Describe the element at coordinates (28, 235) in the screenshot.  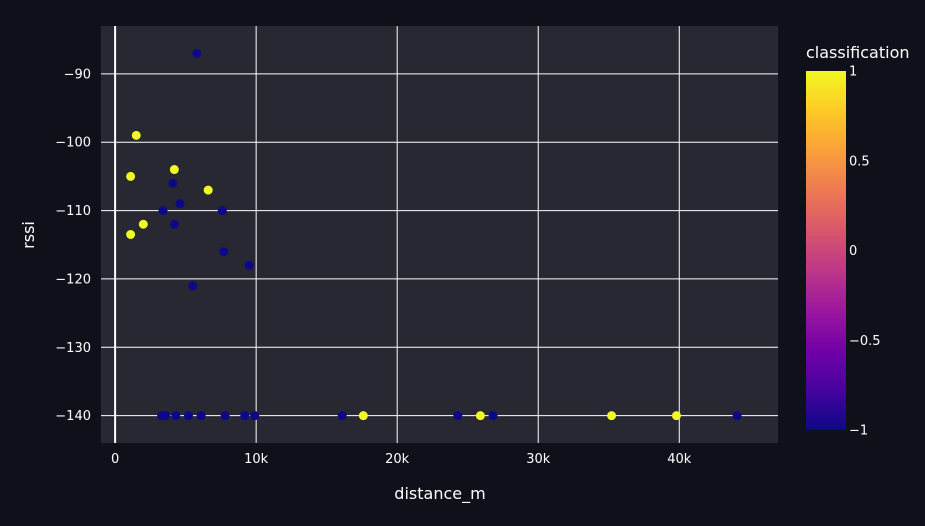
I see `y-axis-label: rssi` at that location.